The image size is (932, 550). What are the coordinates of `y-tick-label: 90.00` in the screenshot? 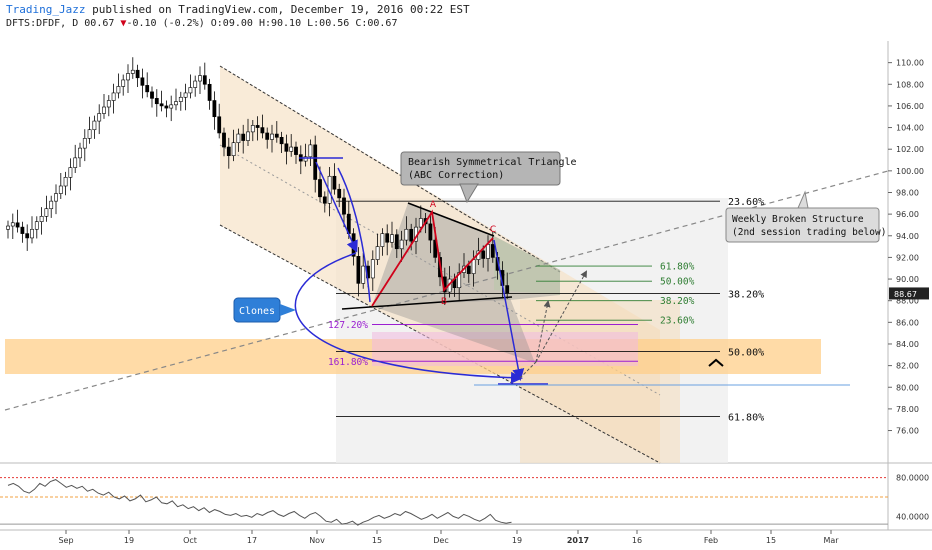 It's located at (907, 279).